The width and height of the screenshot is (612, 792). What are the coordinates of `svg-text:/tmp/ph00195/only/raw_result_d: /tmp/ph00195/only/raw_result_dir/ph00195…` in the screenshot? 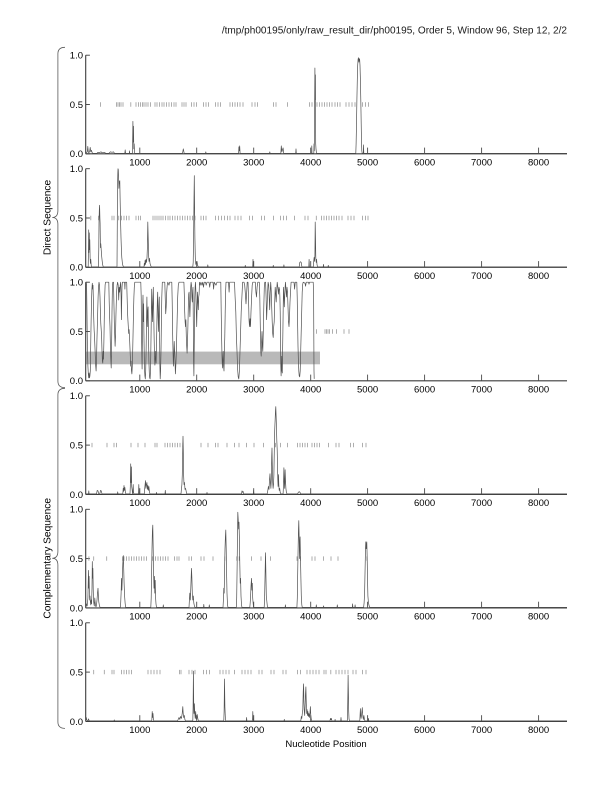 It's located at (395, 31).